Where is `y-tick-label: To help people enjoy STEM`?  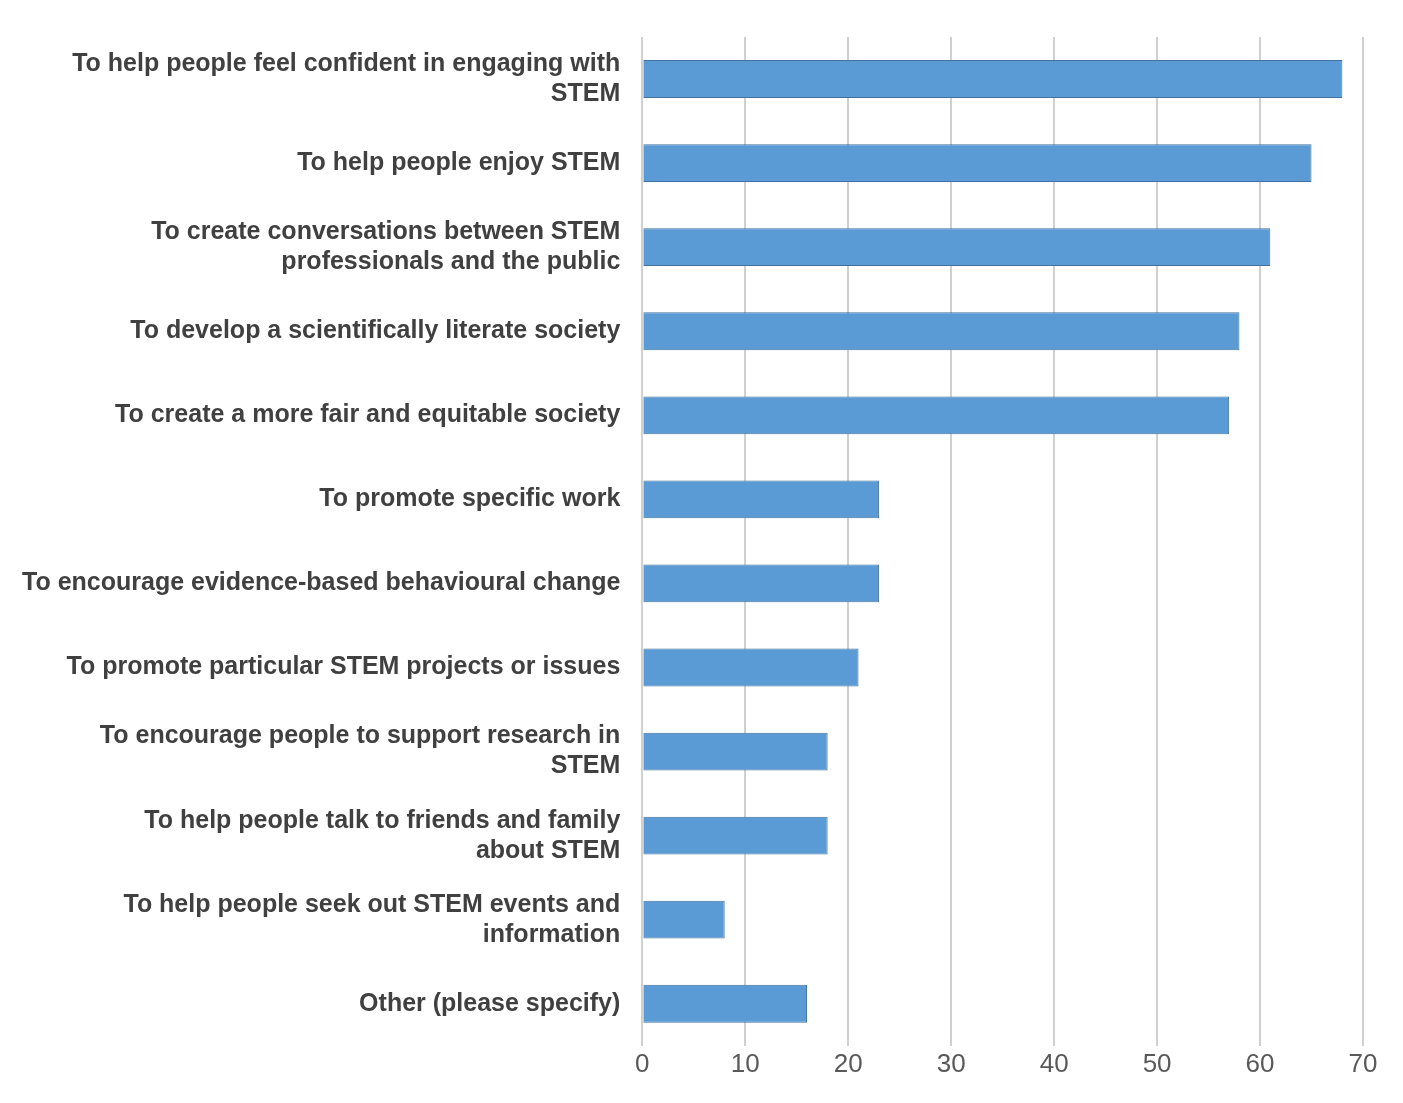 y-tick-label: To help people enjoy STEM is located at coordinates (459, 160).